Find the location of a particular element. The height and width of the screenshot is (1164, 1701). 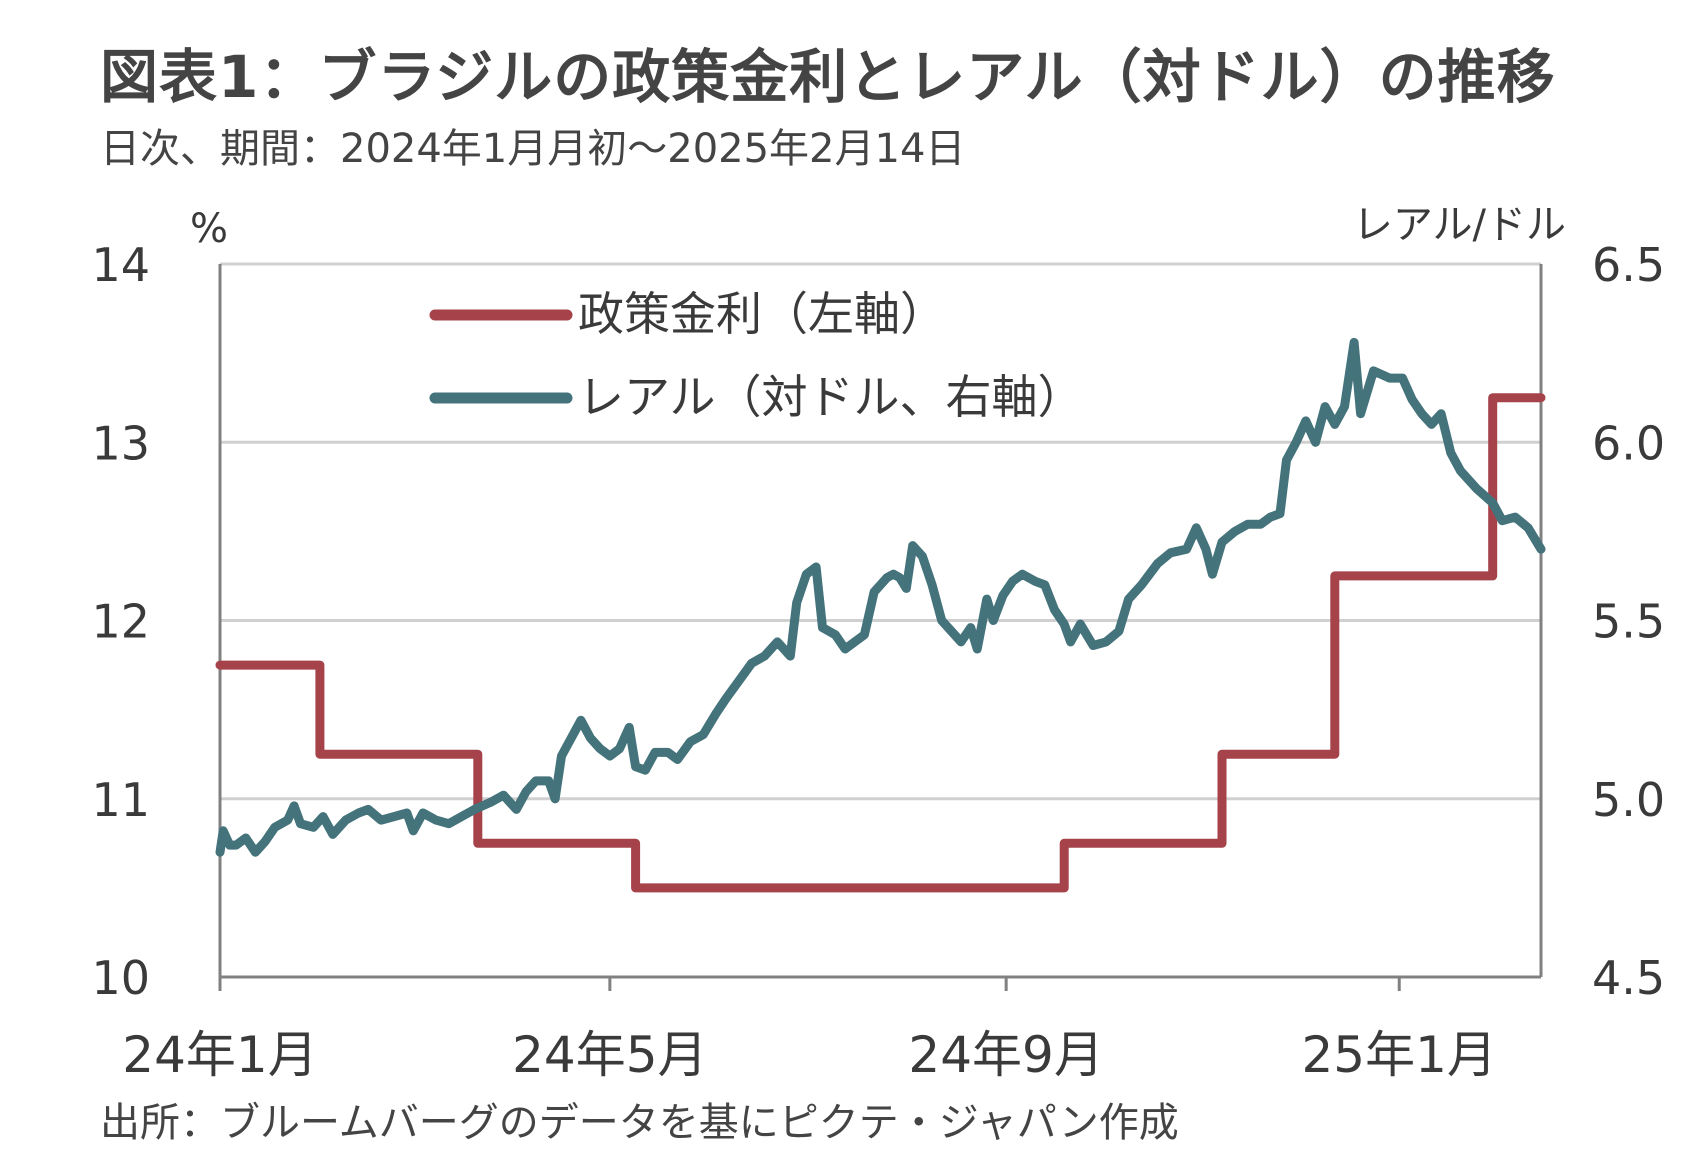

left-axis-ticks: 10 11 12 13 14 is located at coordinates (120, 621).